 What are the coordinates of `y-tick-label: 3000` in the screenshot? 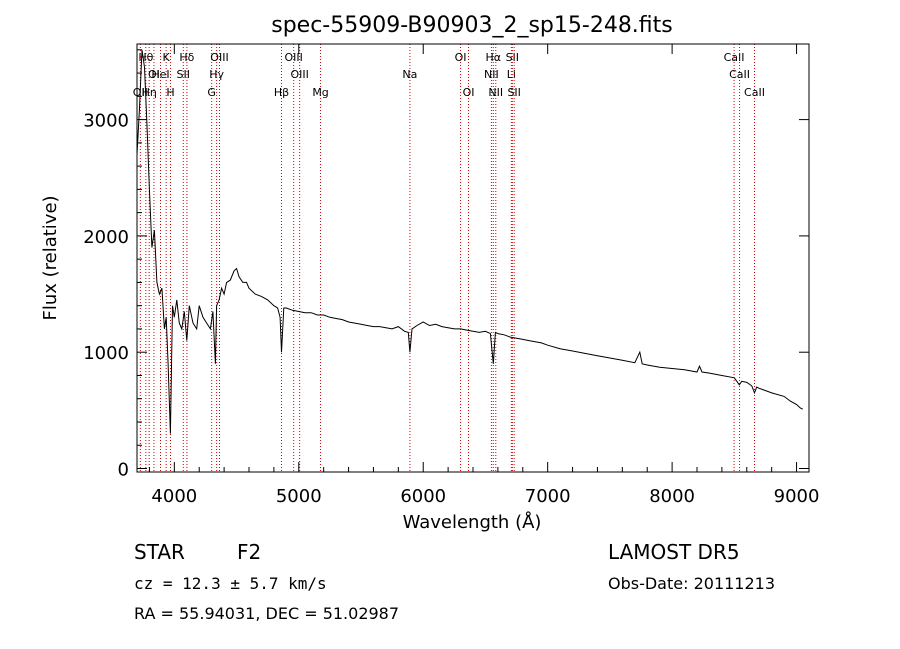 It's located at (106, 121).